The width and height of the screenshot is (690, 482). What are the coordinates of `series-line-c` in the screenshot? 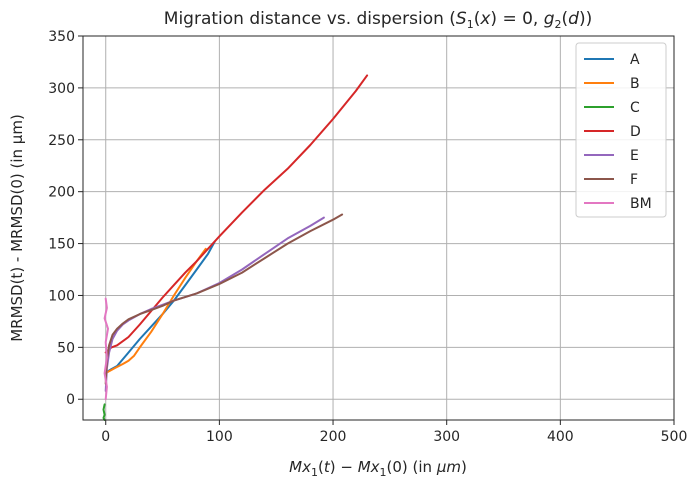 It's located at (104, 412).